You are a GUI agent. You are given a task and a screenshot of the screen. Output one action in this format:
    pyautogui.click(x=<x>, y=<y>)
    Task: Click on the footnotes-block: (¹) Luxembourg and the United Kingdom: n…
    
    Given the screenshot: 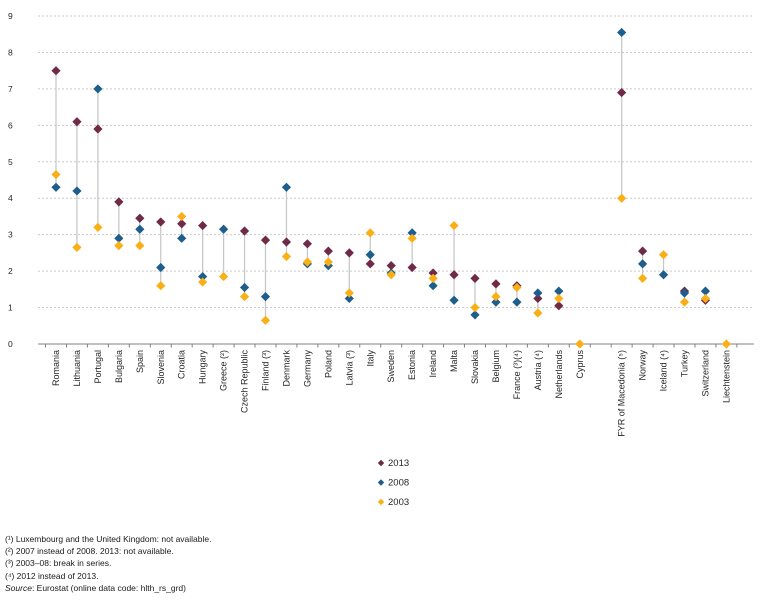 What is the action you would take?
    pyautogui.click(x=108, y=563)
    